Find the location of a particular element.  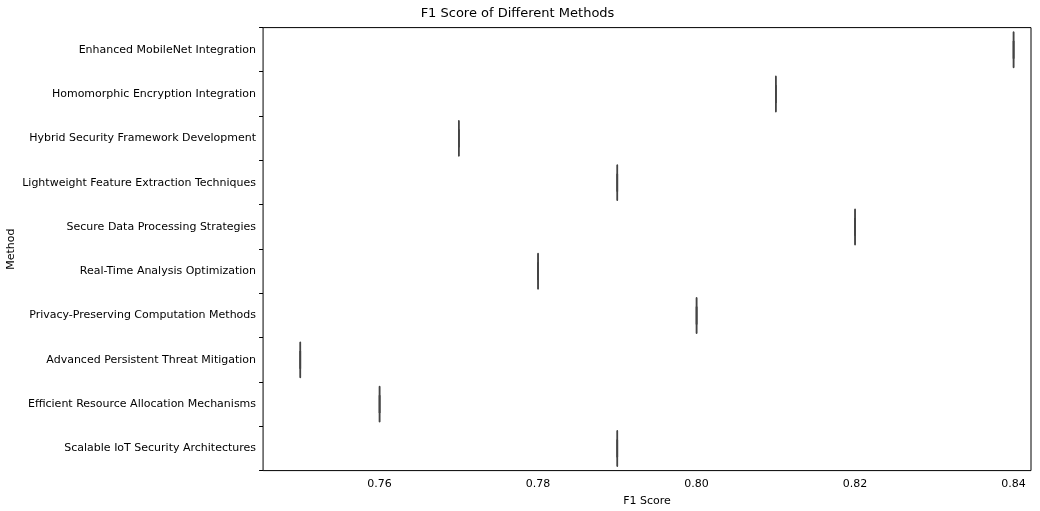

x-tick-label: 0.84 is located at coordinates (1013, 484).